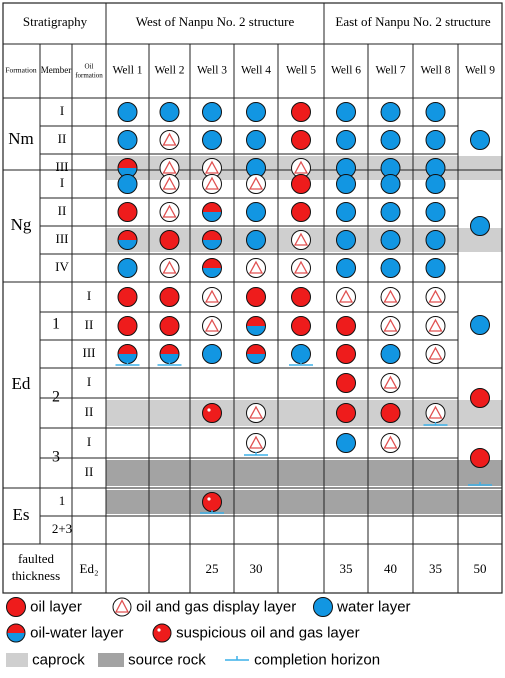 Image resolution: width=505 pixels, height=678 pixels. What do you see at coordinates (21, 224) in the screenshot?
I see `formation-Ng: Ng` at bounding box center [21, 224].